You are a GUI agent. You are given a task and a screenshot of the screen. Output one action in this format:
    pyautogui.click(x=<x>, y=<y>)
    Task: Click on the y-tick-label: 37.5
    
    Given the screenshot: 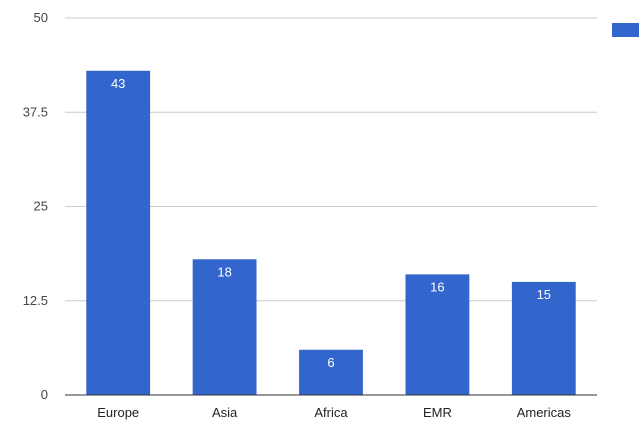 What is the action you would take?
    pyautogui.click(x=35, y=111)
    